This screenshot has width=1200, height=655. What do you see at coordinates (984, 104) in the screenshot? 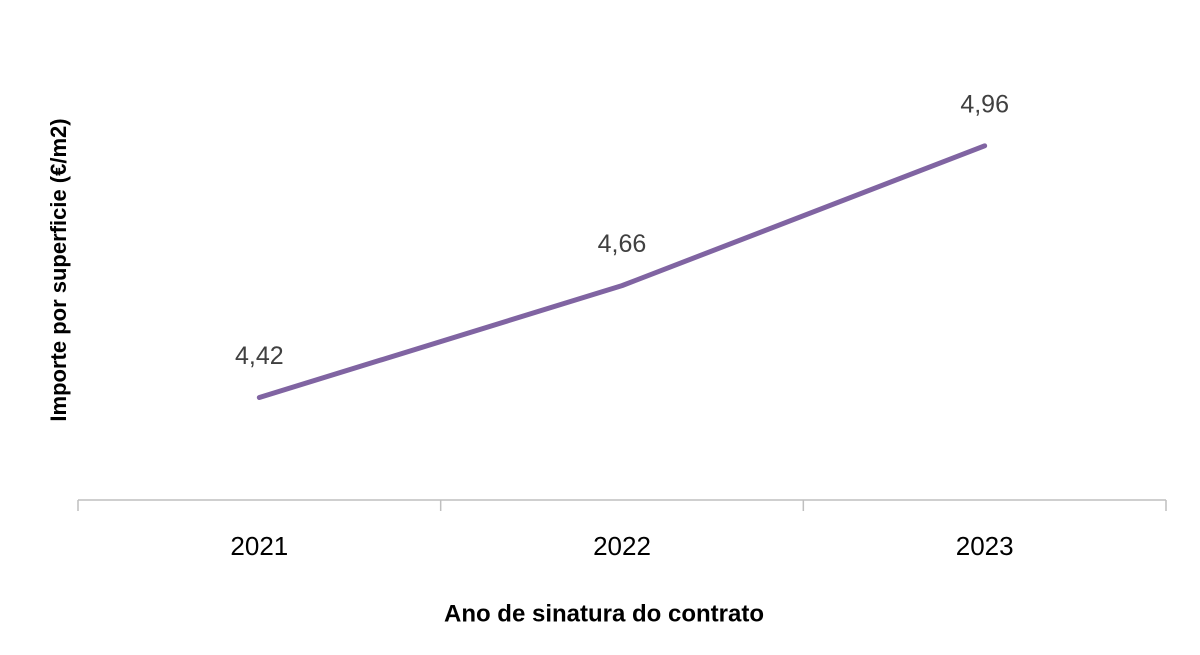
I see `data-label: 4,96` at bounding box center [984, 104].